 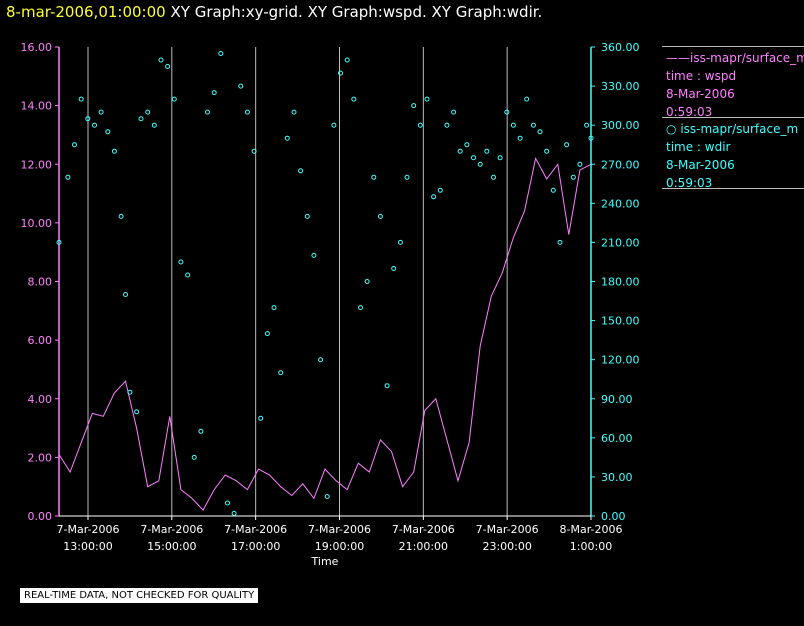 I want to click on x-tick-label-time: 13:00:00, so click(x=87, y=546).